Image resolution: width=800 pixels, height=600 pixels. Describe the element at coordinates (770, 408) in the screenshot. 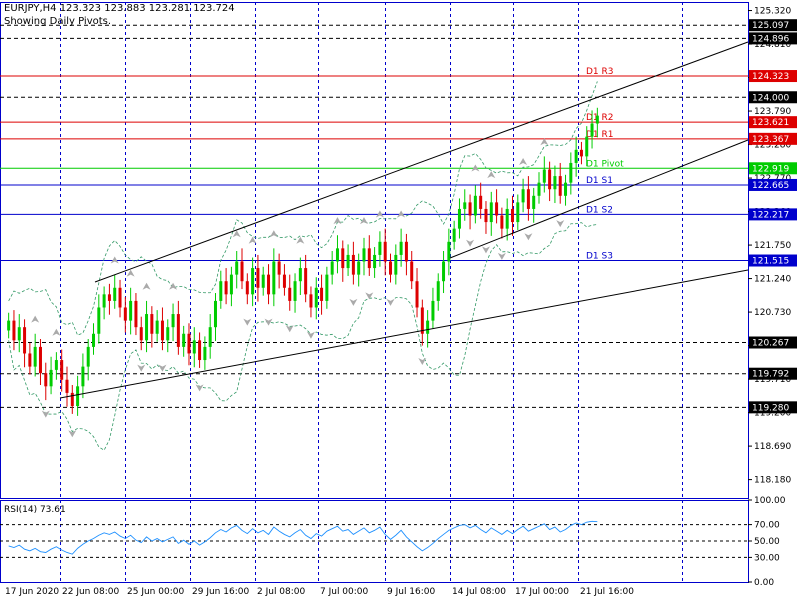

I see `price-mark-label: 119.280` at that location.